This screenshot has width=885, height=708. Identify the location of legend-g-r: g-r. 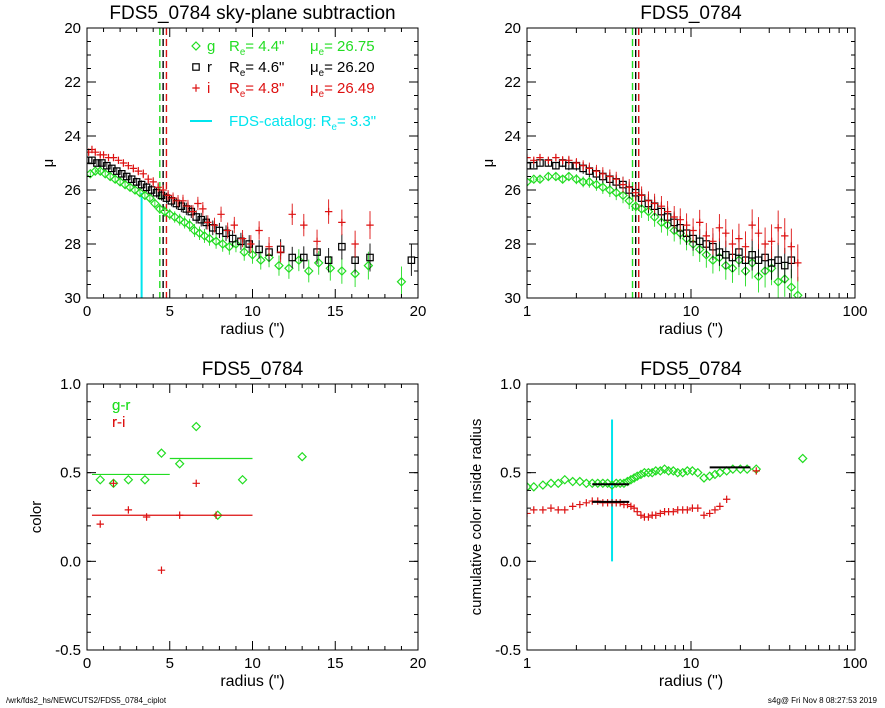
(121, 405).